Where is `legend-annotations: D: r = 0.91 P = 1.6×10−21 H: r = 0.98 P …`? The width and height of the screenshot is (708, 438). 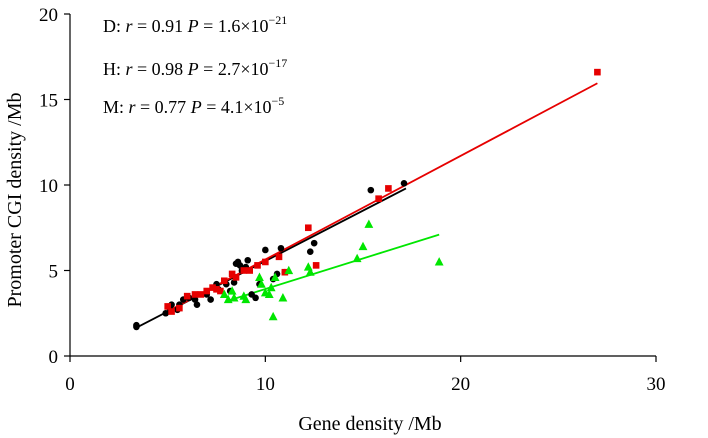
legend-annotations: D: r = 0.91 P = 1.6×10−21 H: r = 0.98 P … is located at coordinates (195, 65).